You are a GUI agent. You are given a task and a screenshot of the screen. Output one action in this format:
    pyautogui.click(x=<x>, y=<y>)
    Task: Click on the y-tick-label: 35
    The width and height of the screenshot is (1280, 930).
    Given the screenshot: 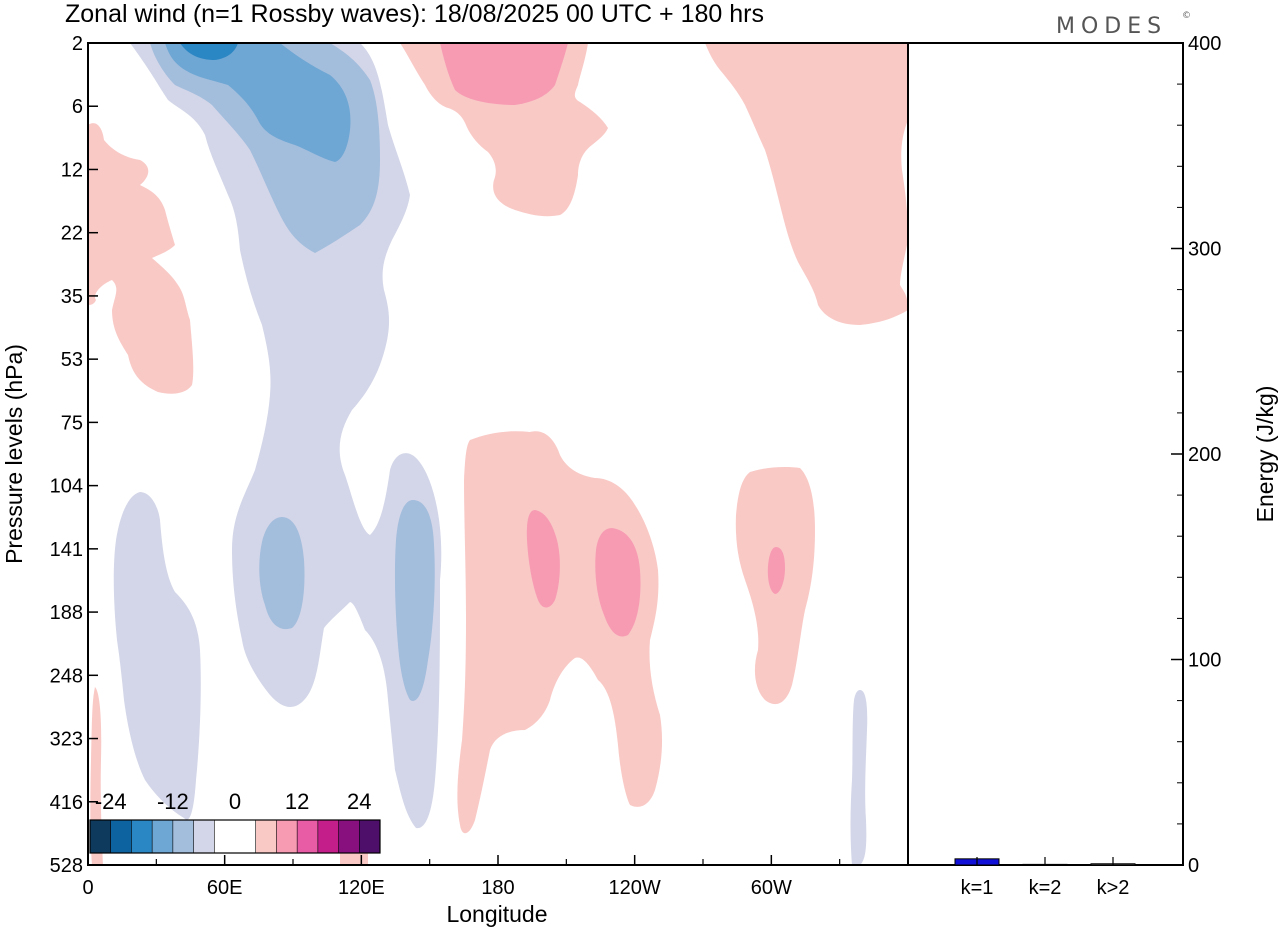 What is the action you would take?
    pyautogui.click(x=72, y=297)
    